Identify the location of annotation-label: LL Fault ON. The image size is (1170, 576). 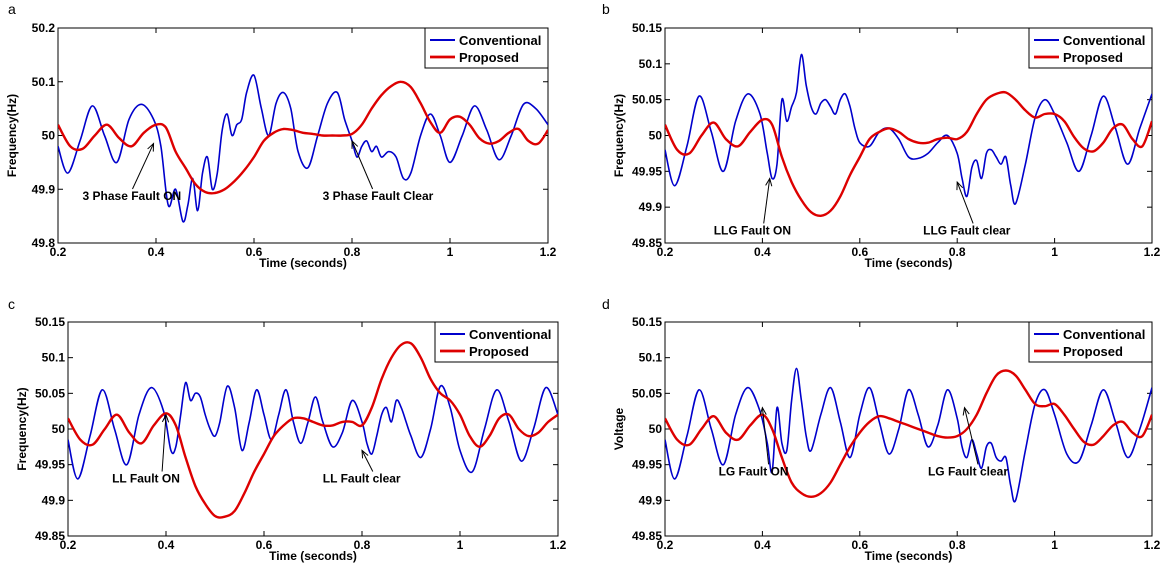
(146, 479).